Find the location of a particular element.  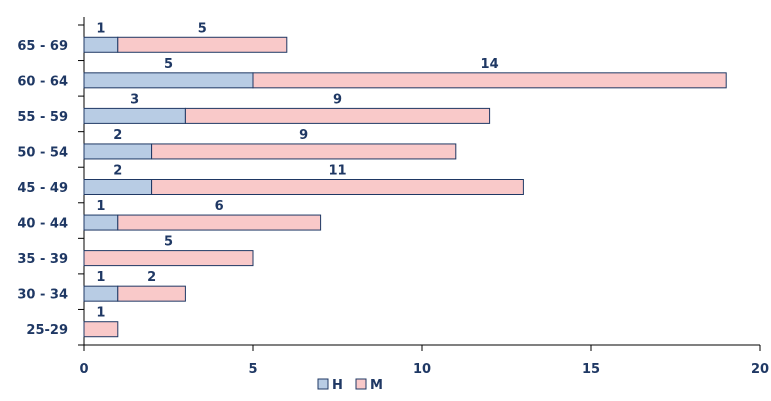

data-label-h: 5 is located at coordinates (168, 64).